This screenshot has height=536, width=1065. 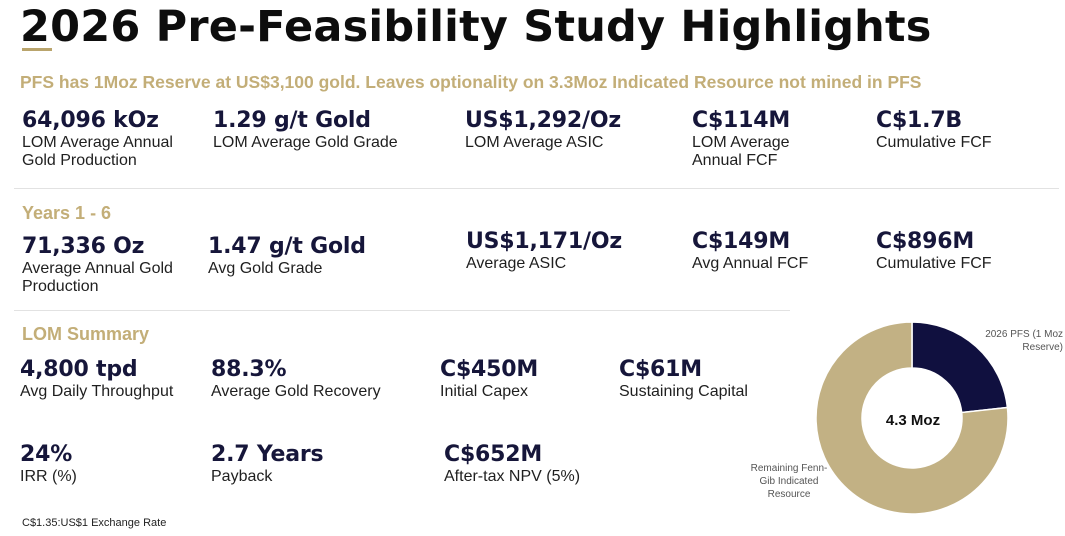 I want to click on metric-value: C$61M, so click(x=660, y=369).